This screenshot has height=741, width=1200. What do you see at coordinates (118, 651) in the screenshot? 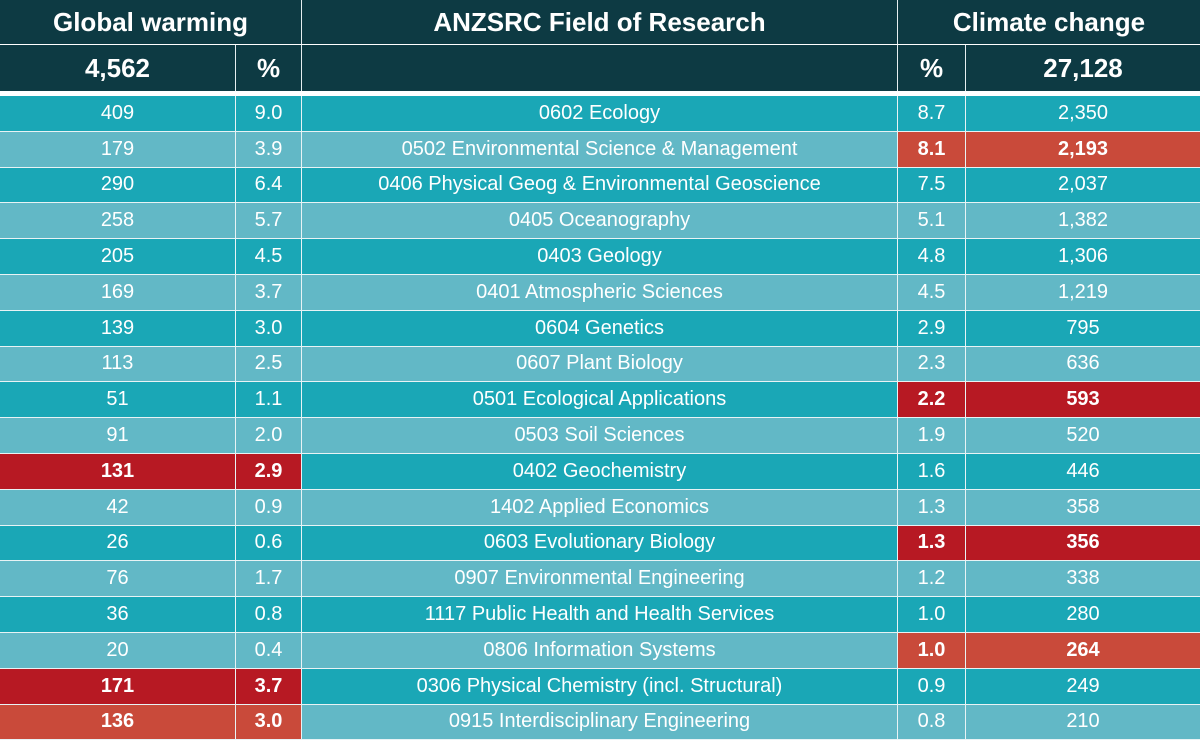
I see `gw-count-cell: 20` at bounding box center [118, 651].